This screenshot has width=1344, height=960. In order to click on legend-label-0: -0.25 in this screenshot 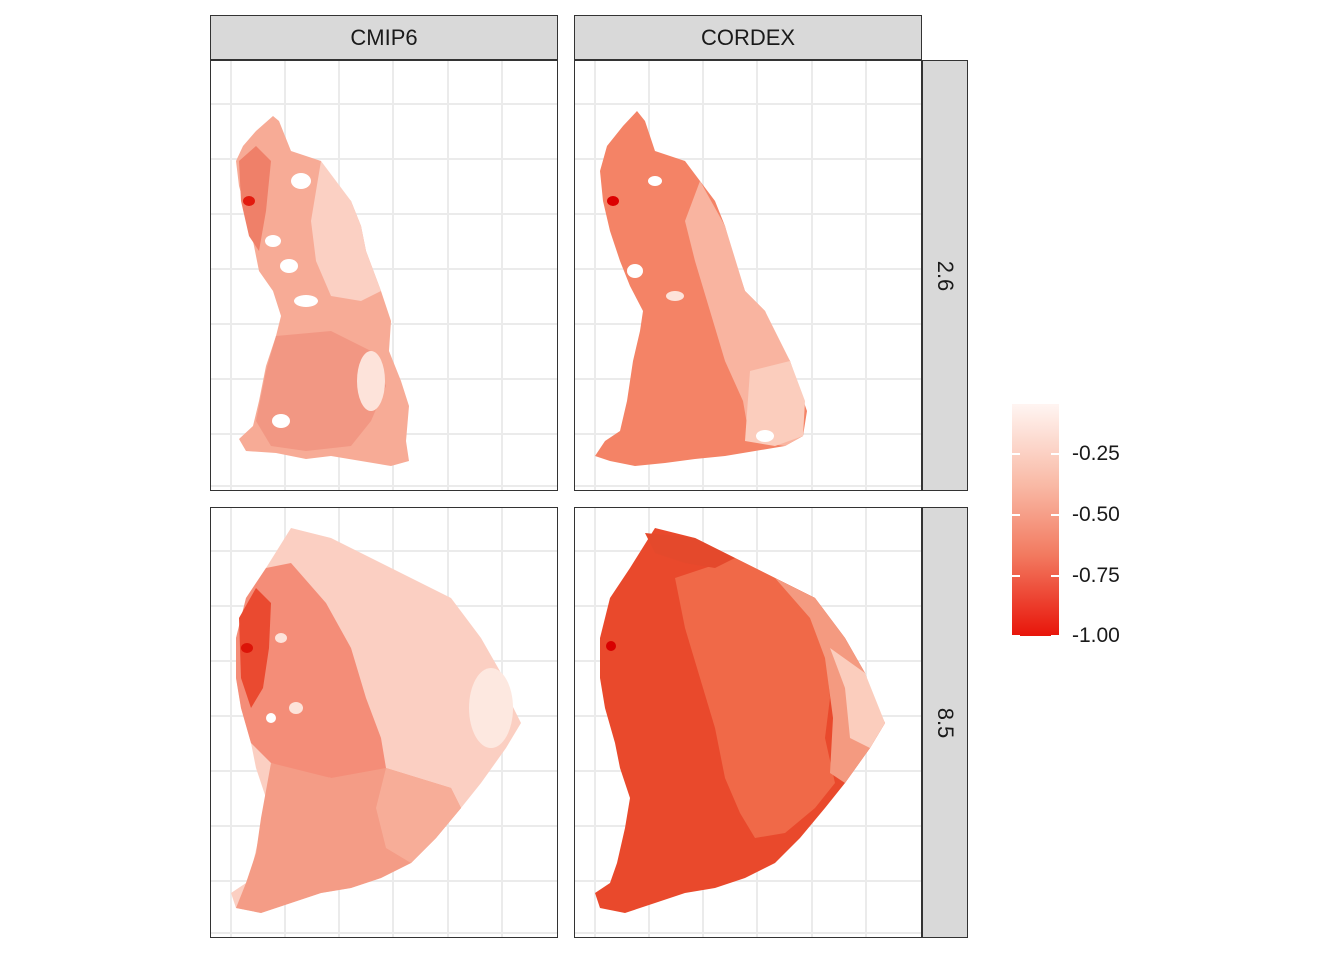, I will do `click(1096, 453)`.